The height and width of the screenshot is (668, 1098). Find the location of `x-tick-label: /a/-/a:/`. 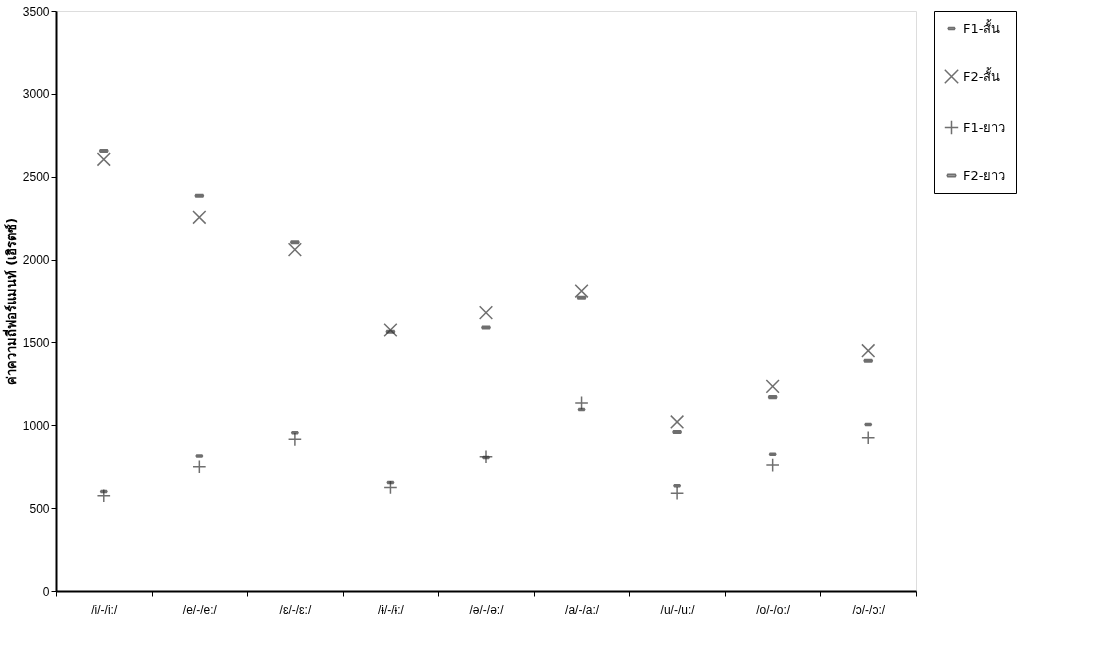

x-tick-label: /a/-/a:/ is located at coordinates (582, 609).